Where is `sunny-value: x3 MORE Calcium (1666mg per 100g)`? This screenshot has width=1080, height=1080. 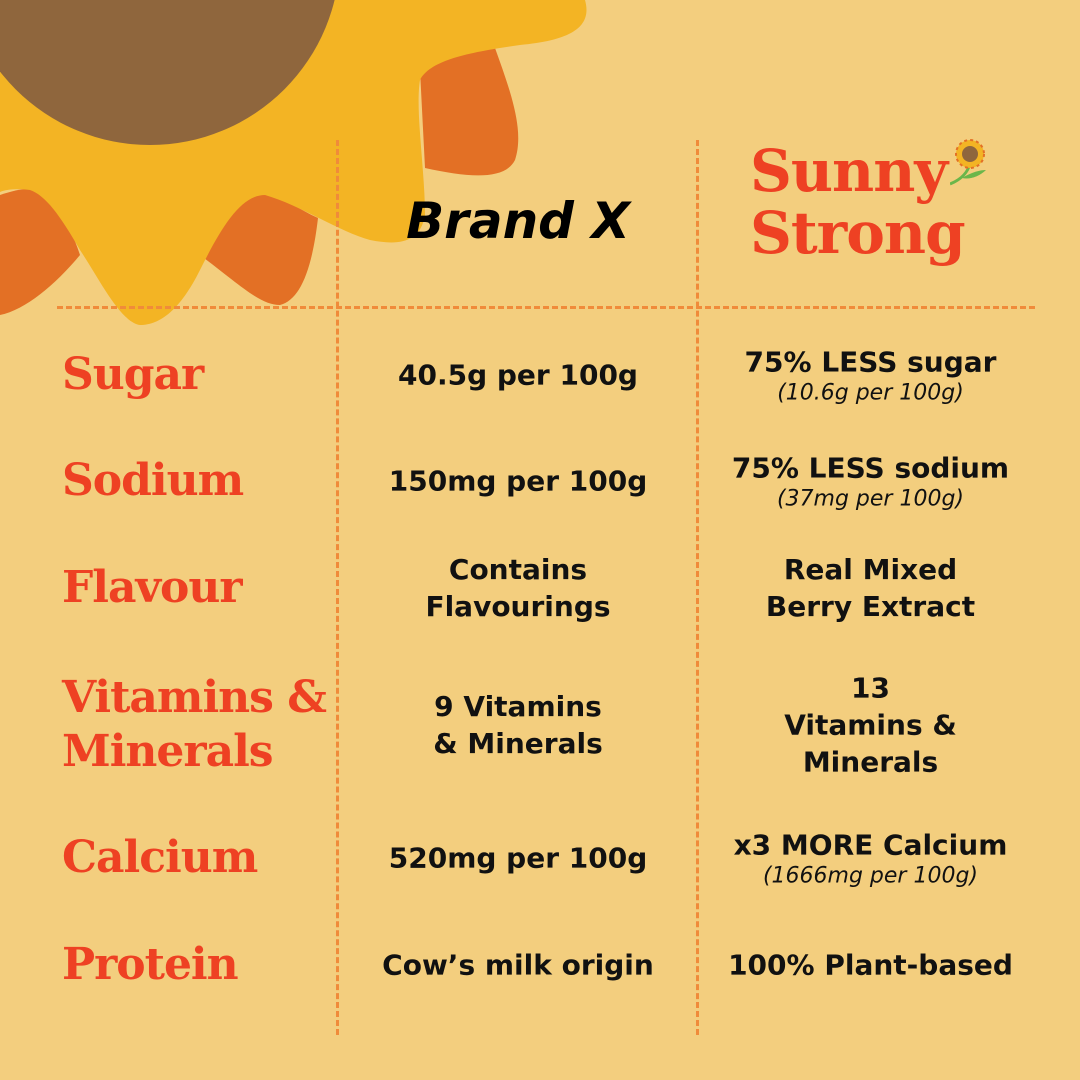
sunny-value: x3 MORE Calcium (1666mg per 100g) is located at coordinates (870, 858).